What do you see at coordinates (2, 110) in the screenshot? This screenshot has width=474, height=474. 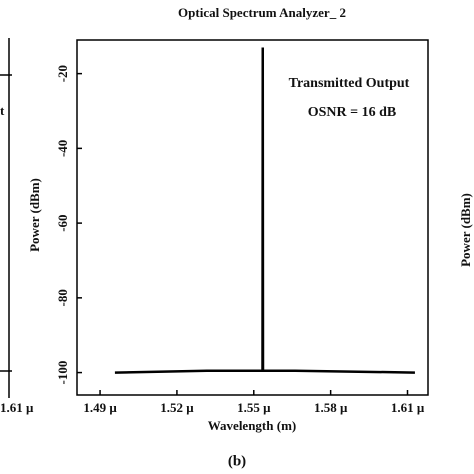 I see `left-panel-text: t` at bounding box center [2, 110].